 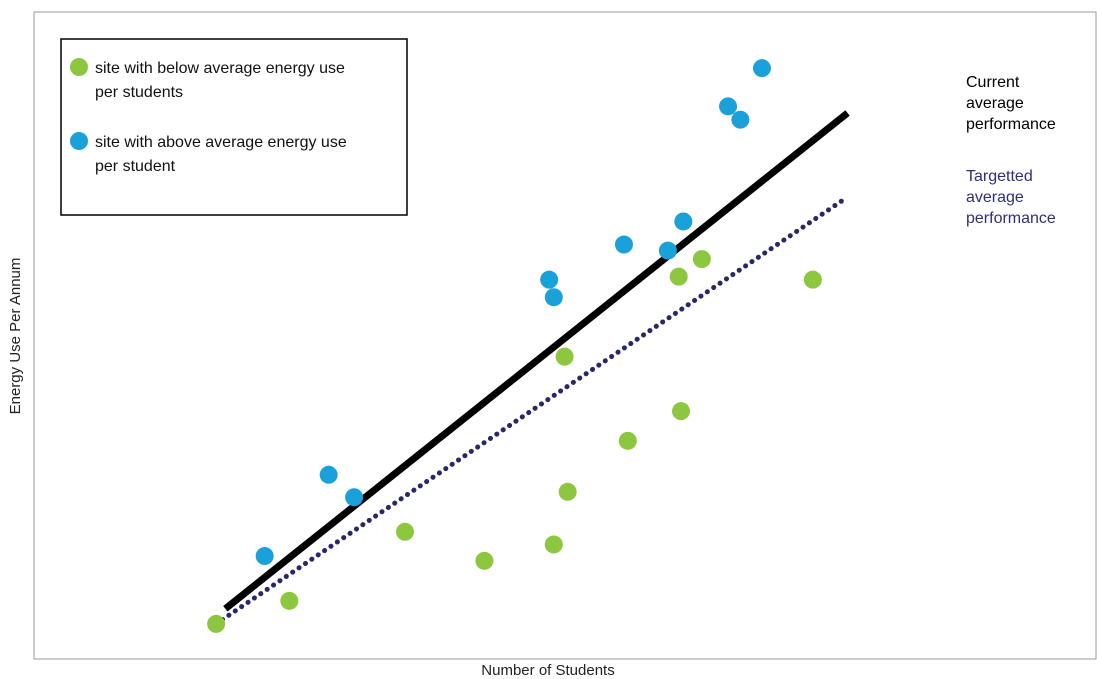 I want to click on x-axis-title: Number of Students, so click(x=547, y=670).